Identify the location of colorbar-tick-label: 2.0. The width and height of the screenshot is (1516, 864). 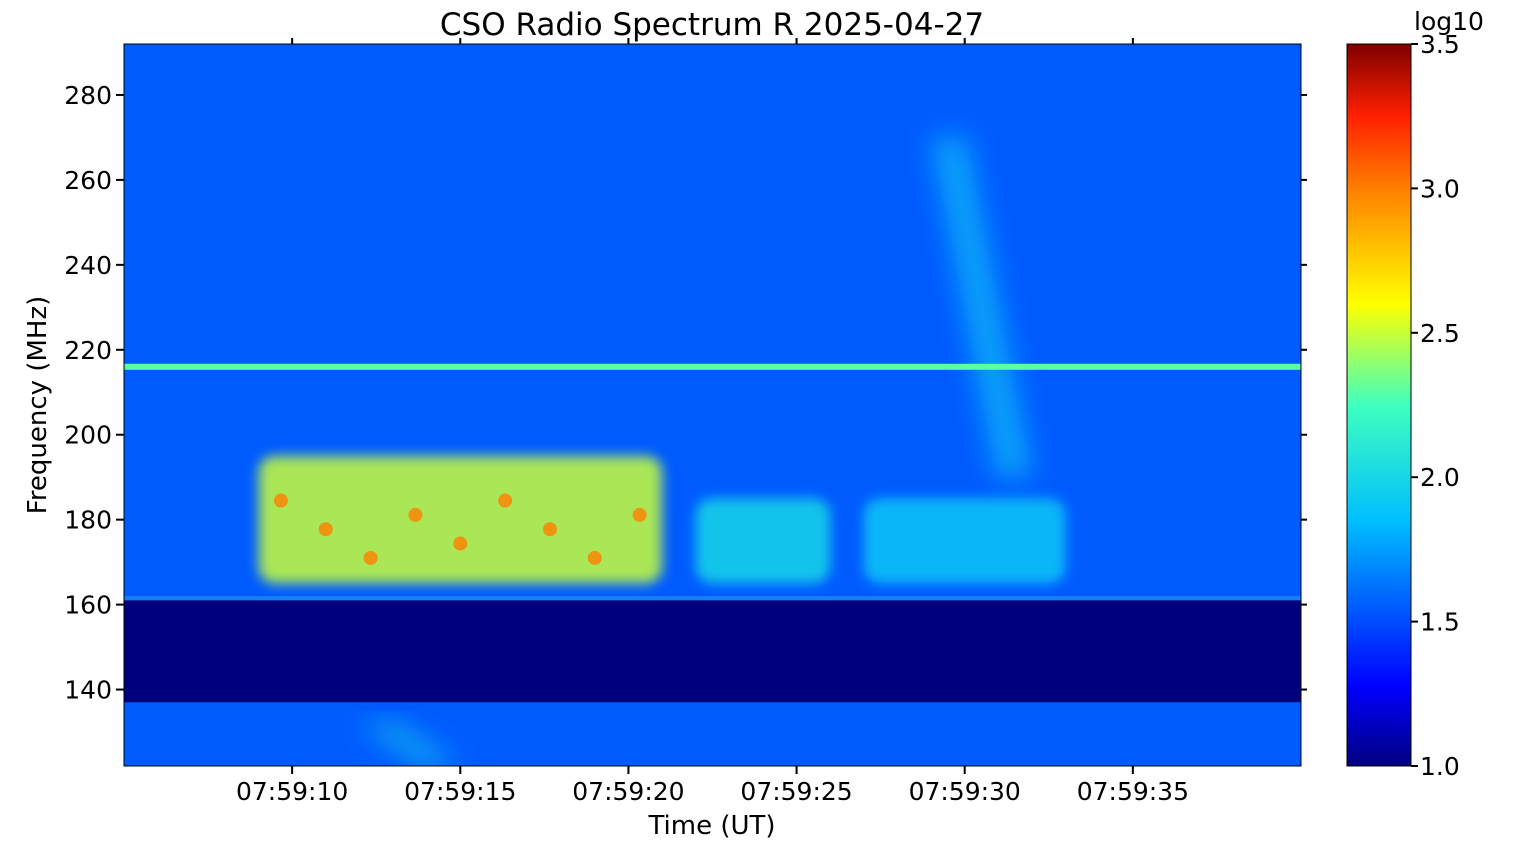
(1440, 477).